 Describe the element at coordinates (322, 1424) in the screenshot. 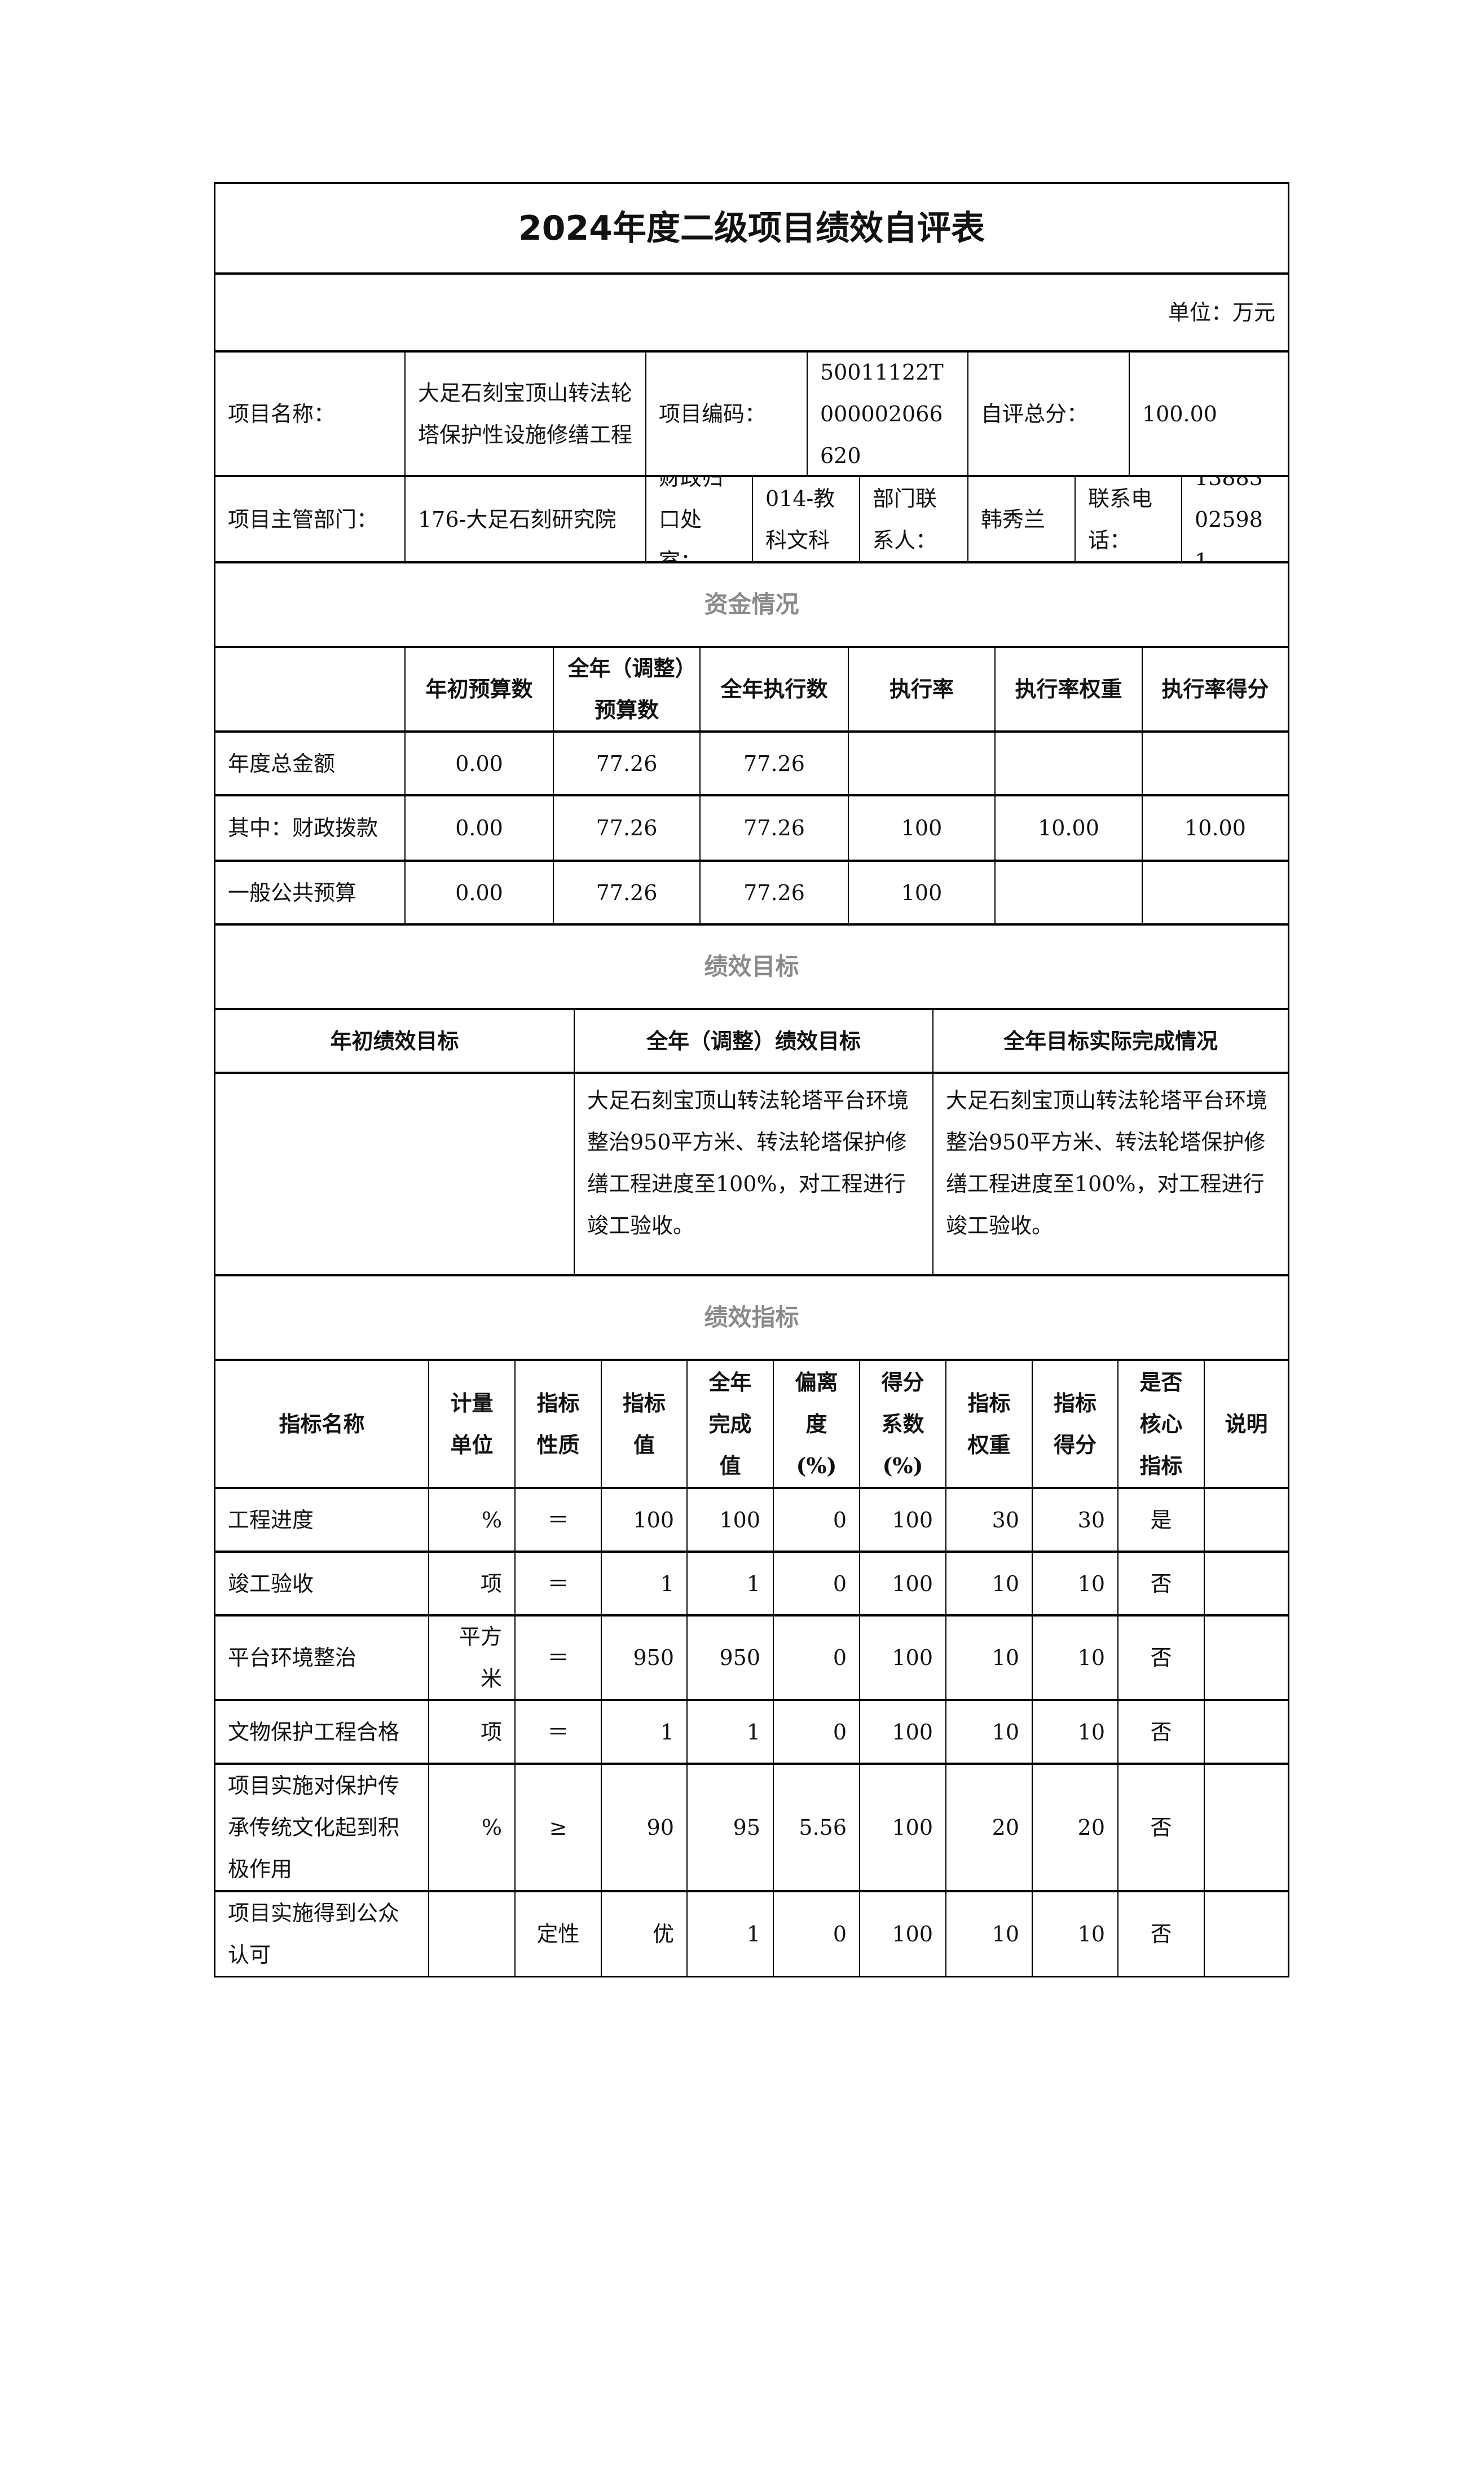

I see `indicator-column-header-text: 指标名称` at that location.